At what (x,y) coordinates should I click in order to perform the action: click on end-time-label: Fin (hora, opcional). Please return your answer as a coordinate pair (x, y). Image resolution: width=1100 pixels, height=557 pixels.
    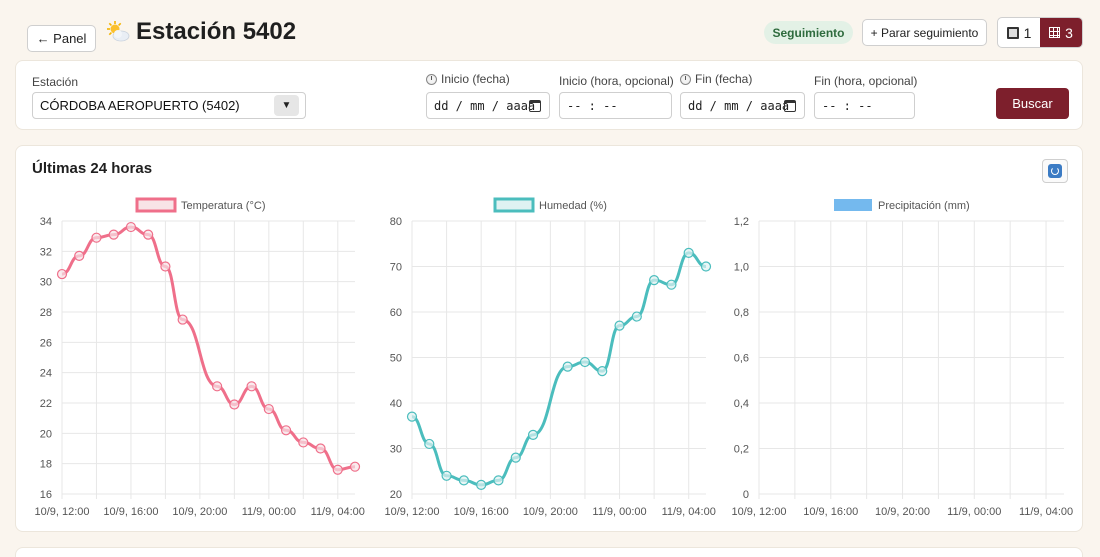
    Looking at the image, I should click on (865, 81).